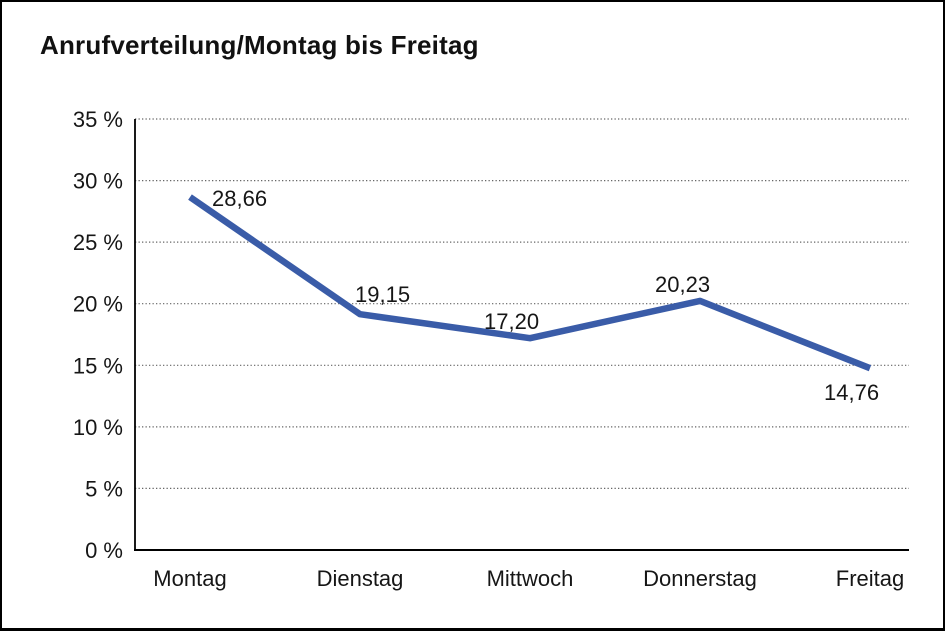 The width and height of the screenshot is (945, 631). What do you see at coordinates (104, 550) in the screenshot?
I see `y-tick-label: 0 %` at bounding box center [104, 550].